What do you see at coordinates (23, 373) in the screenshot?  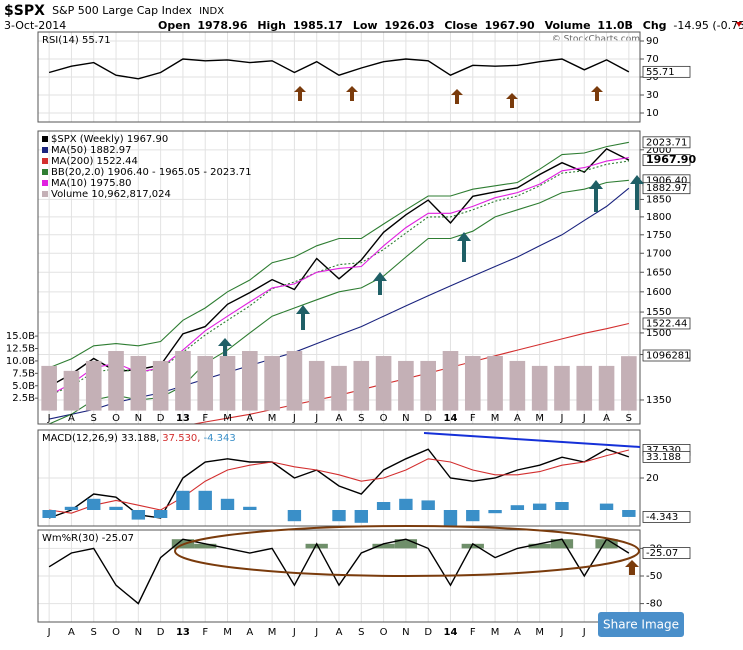 I see `y2-tick-label: 7.5B` at bounding box center [23, 373].